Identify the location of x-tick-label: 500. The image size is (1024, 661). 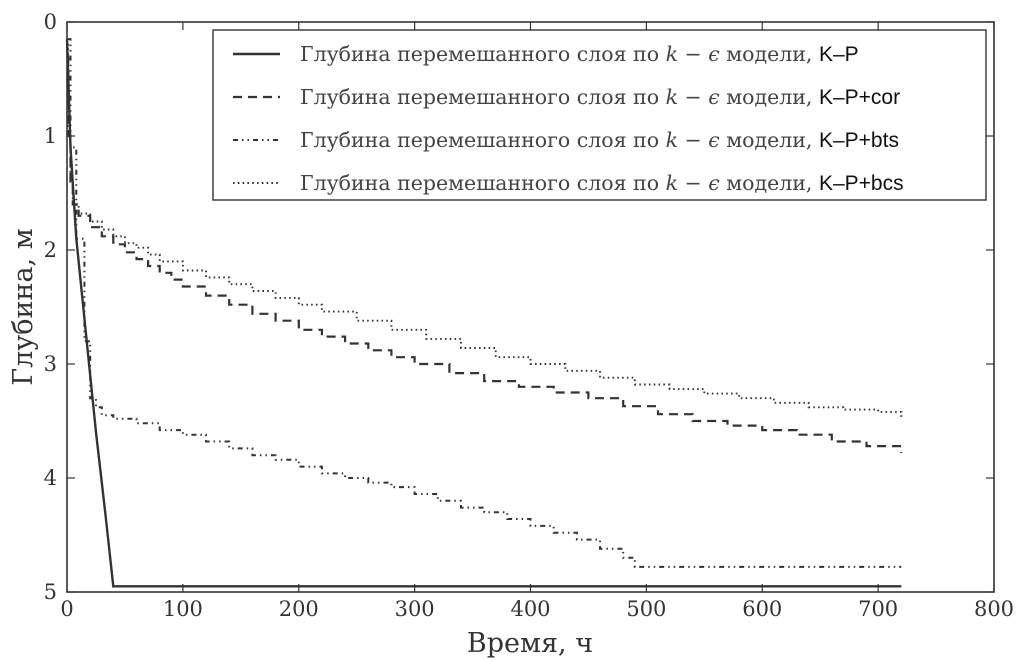
(646, 609).